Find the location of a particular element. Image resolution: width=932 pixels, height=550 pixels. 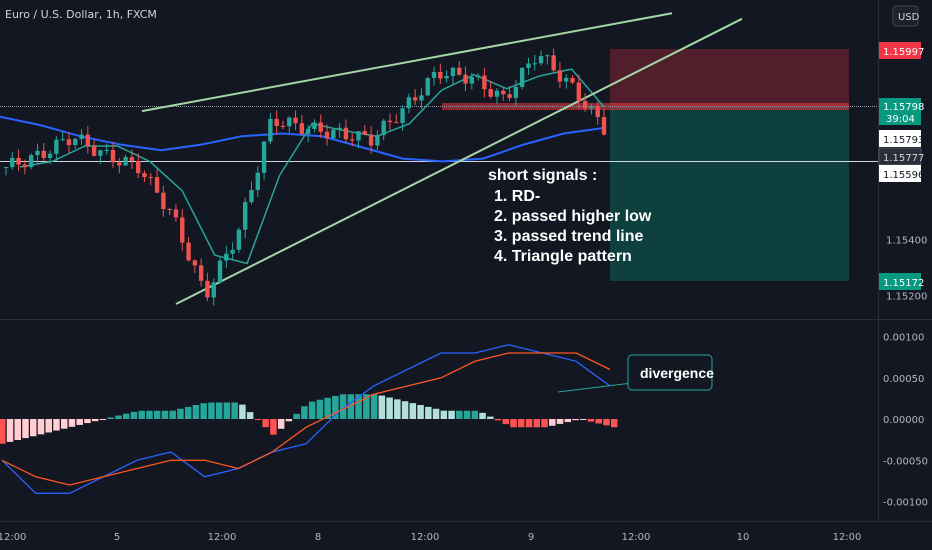

take-profit-zone is located at coordinates (729, 194).